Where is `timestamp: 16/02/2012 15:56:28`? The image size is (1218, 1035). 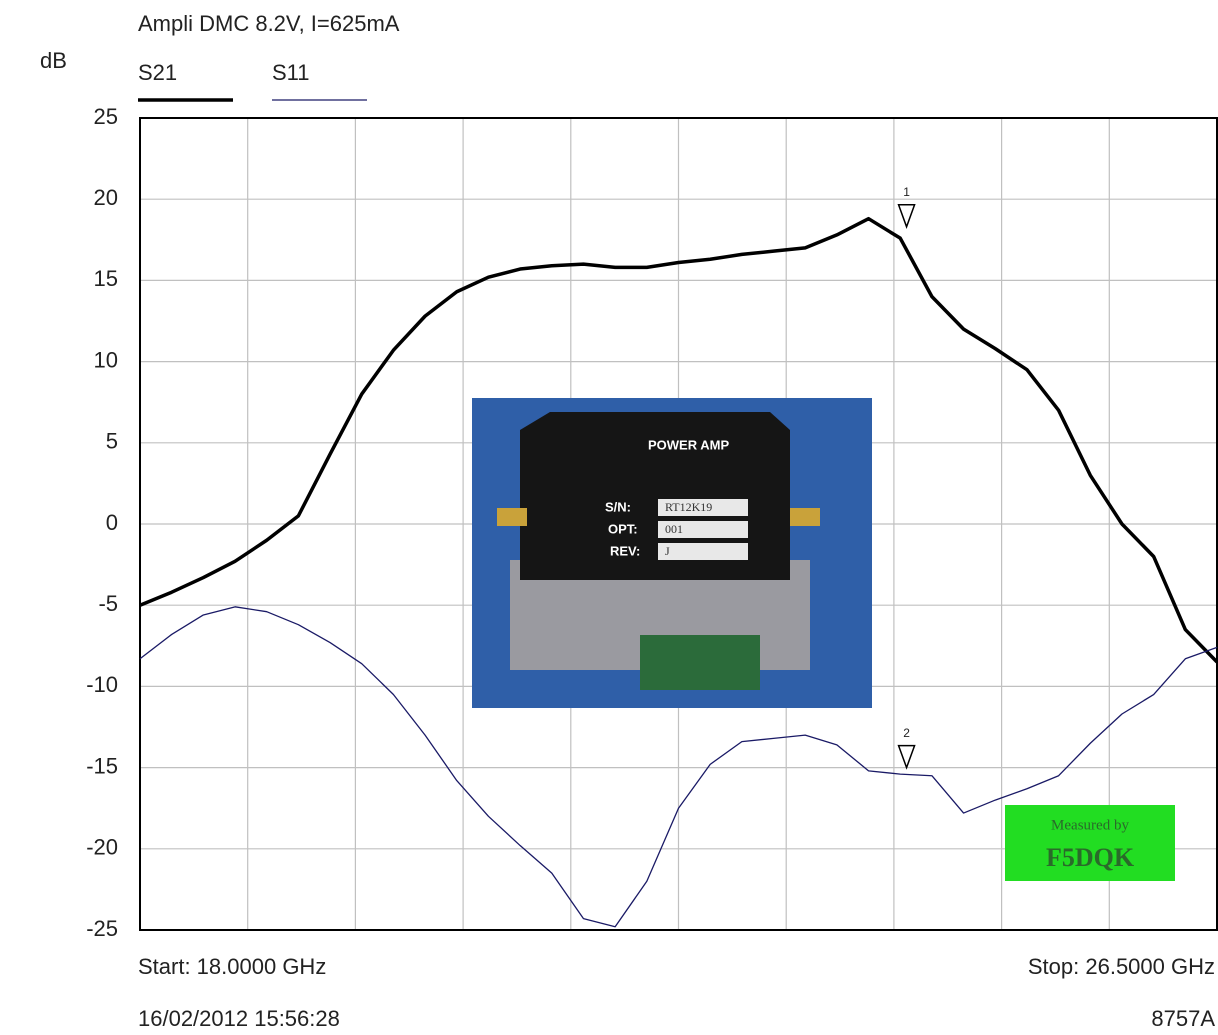 timestamp: 16/02/2012 15:56:28 is located at coordinates (239, 1018).